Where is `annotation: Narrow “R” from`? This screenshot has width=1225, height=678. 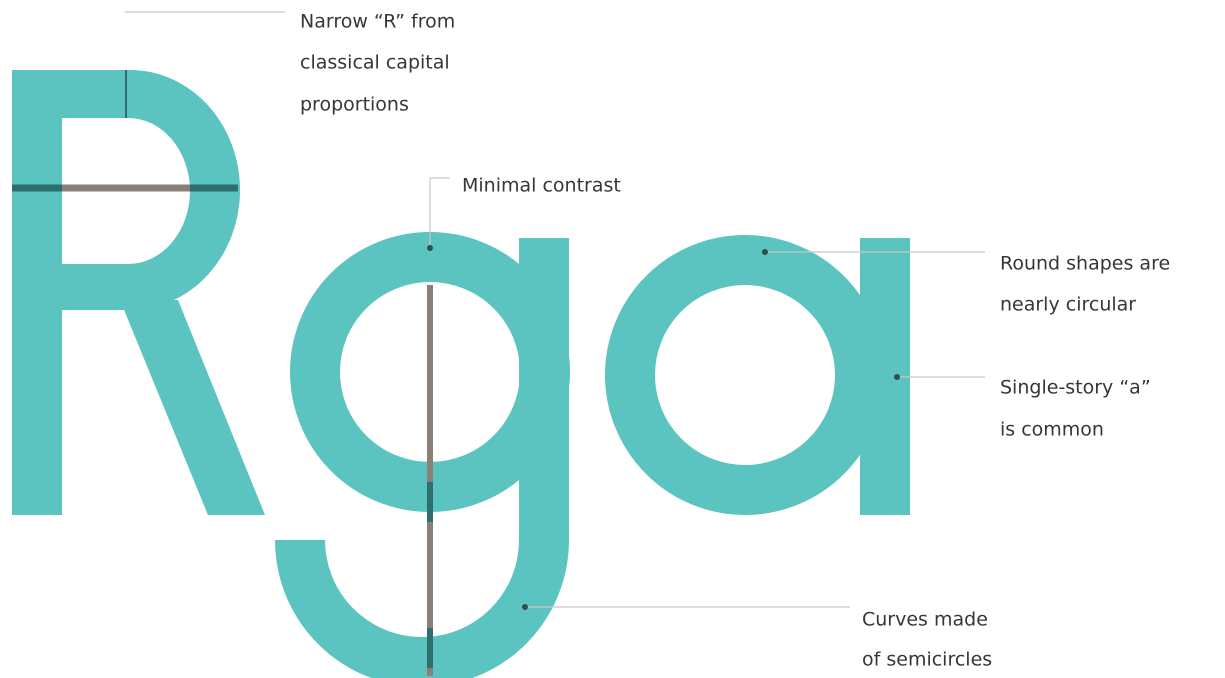
annotation: Narrow “R” from is located at coordinates (377, 22).